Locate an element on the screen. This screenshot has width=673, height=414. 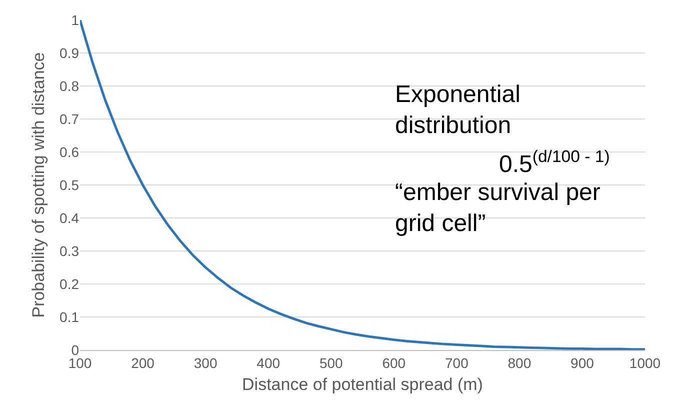
annotation: “ember survival per grid cell” is located at coordinates (497, 208).